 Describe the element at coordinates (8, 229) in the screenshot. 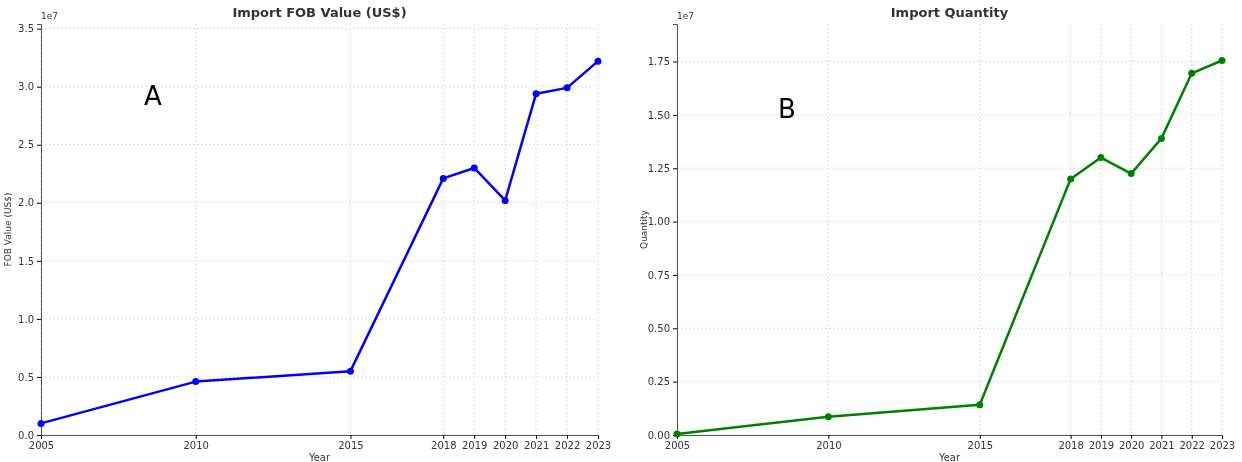

I see `y-axis-title: FOB Value (US$)` at that location.